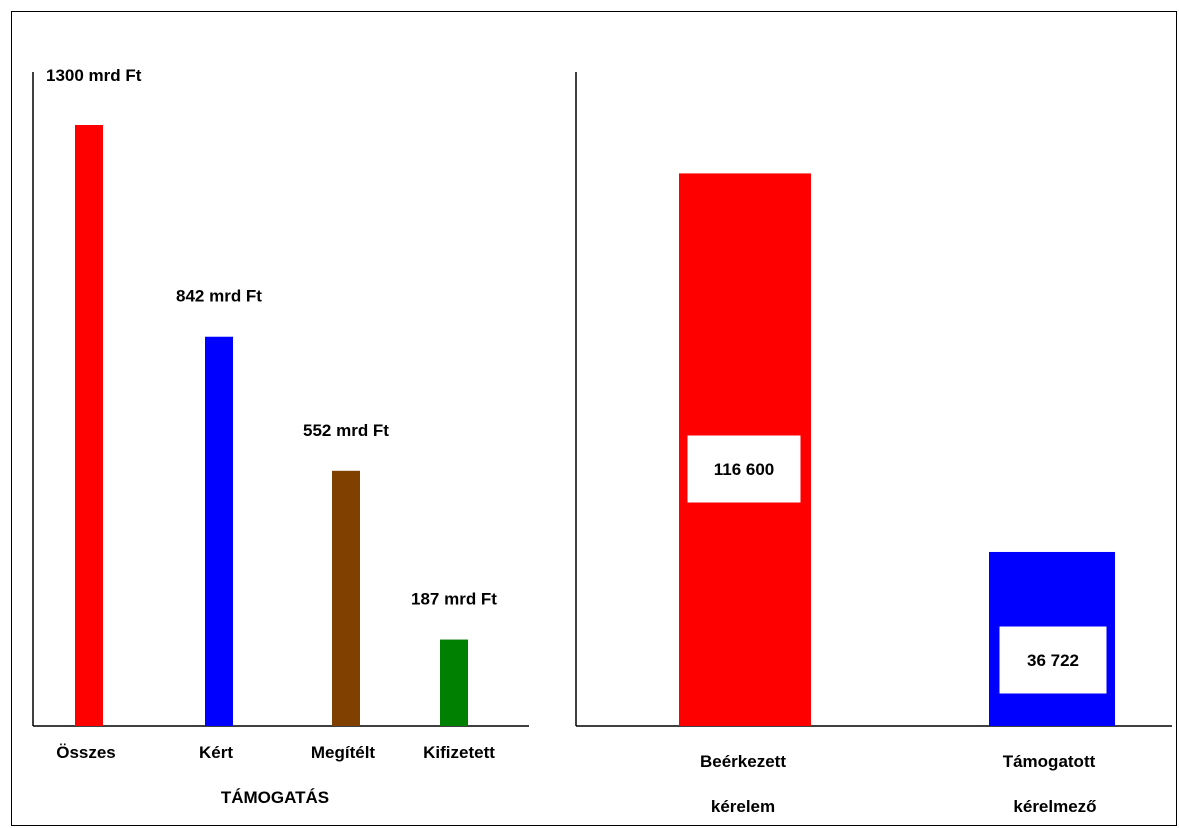  Describe the element at coordinates (346, 430) in the screenshot. I see `data-label-megitelt: 552 mrd Ft` at that location.